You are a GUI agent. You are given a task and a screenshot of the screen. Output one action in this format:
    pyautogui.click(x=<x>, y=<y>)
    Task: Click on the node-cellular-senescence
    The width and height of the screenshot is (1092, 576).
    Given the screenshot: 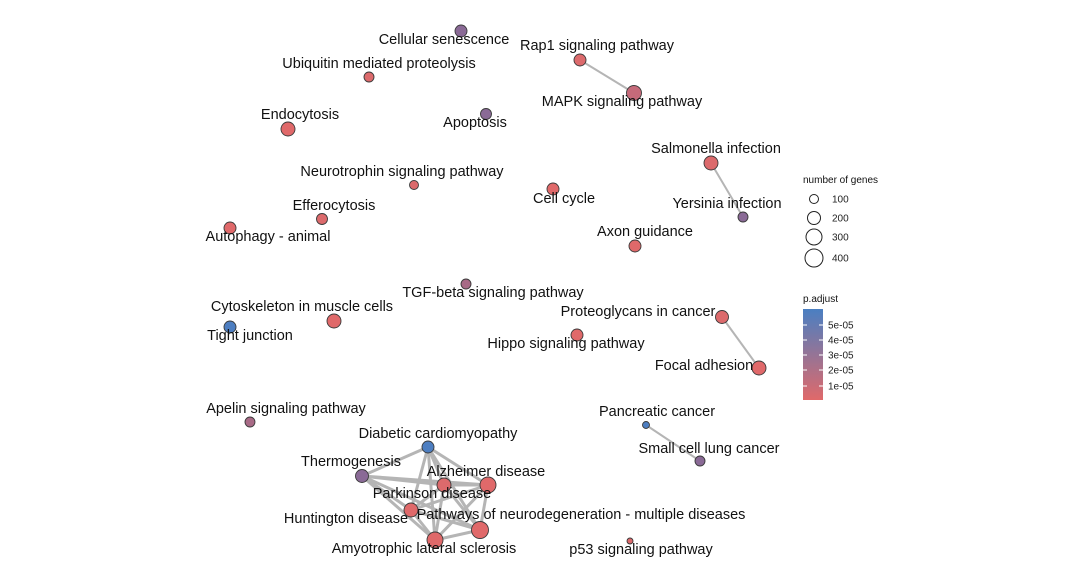 What is the action you would take?
    pyautogui.click(x=461, y=31)
    